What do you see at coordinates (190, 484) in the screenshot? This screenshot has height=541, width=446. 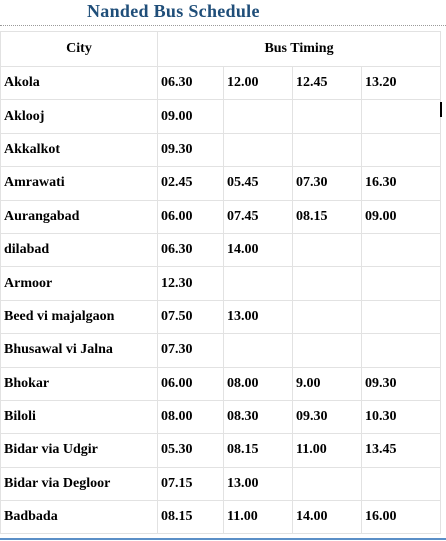 I see `time-cell: 07.15` at bounding box center [190, 484].